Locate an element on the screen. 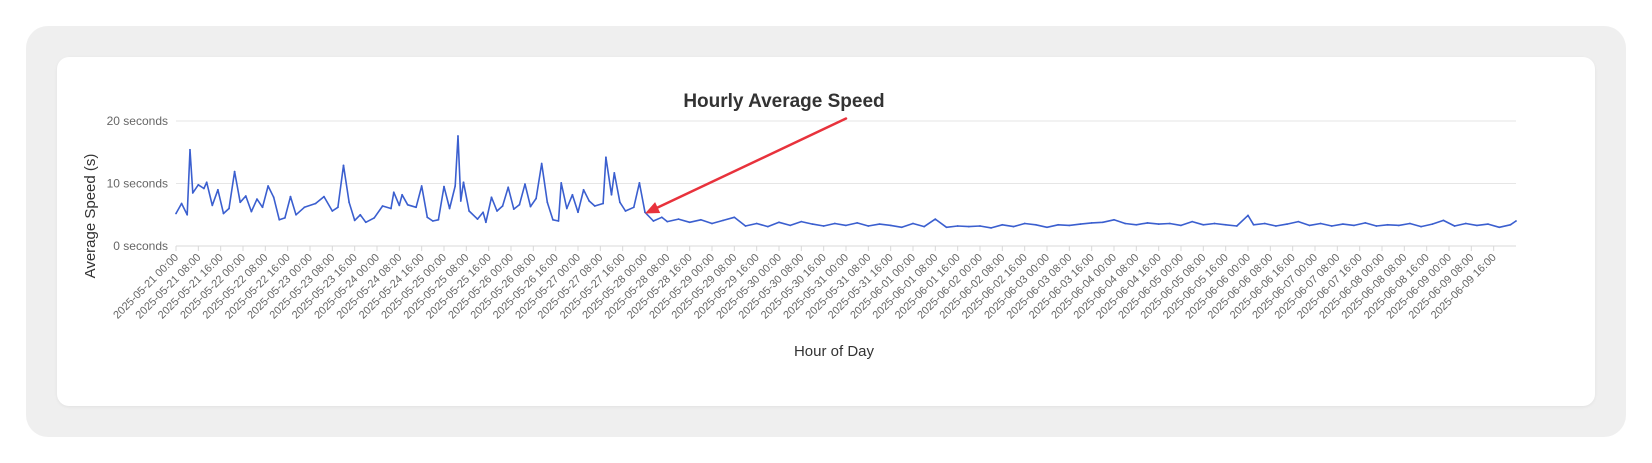 This screenshot has height=463, width=1652. annotation-arrow-shaft is located at coordinates (752, 163).